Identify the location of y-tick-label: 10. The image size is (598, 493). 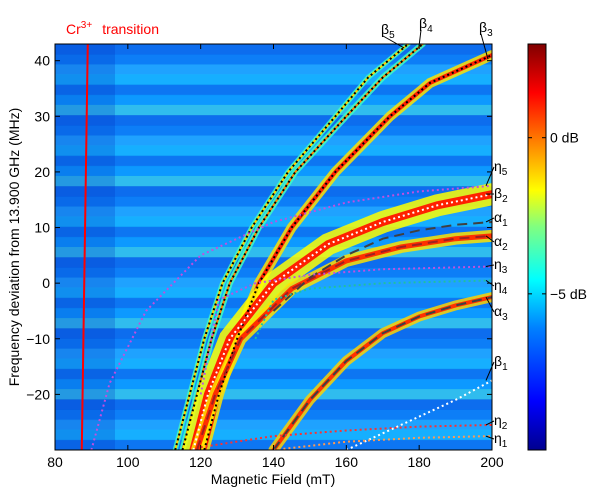
(42, 228).